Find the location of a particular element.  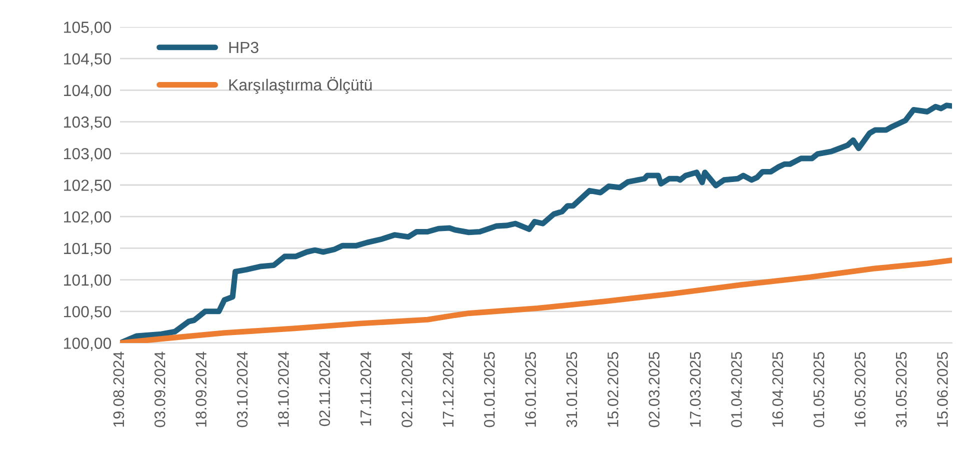

x-tick-label: 15.06.2025 is located at coordinates (942, 389).